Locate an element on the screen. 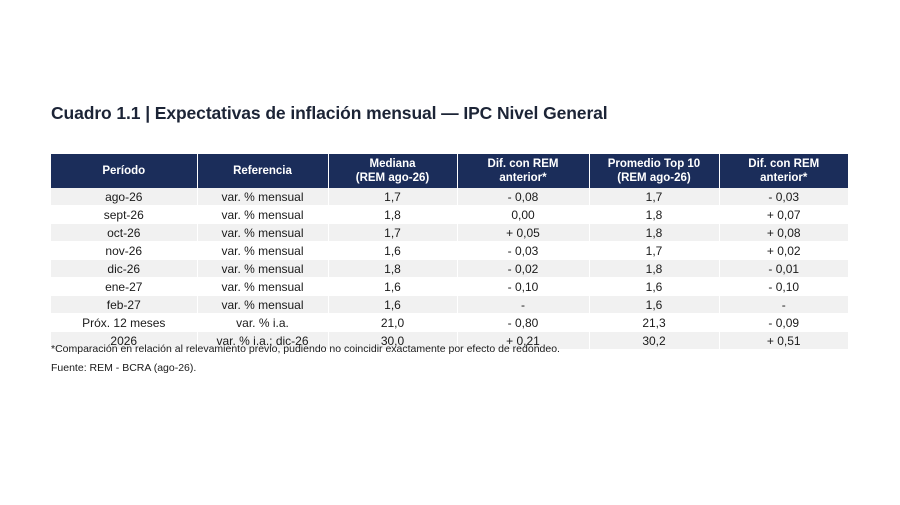 Image resolution: width=900 pixels, height=505 pixels. cell-diff-median: - 0,10 is located at coordinates (522, 286).